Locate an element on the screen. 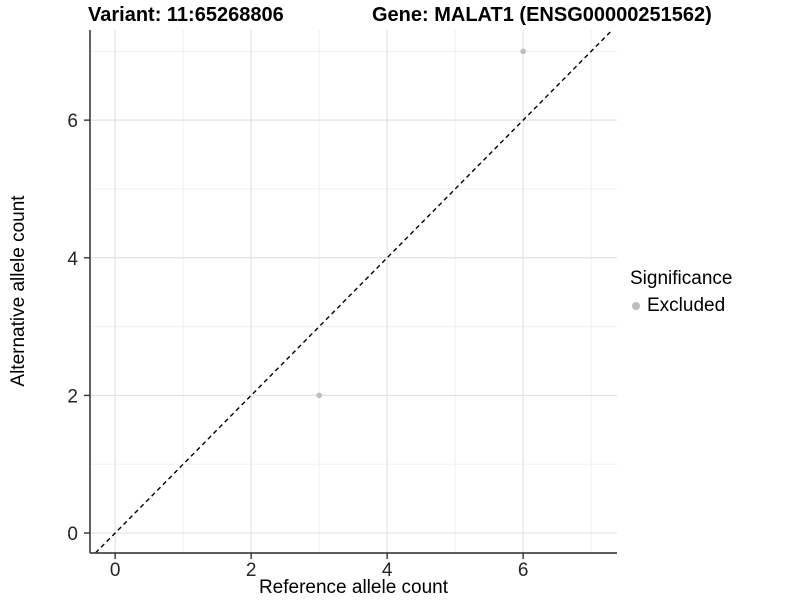  x-tick-label: 4 is located at coordinates (387, 570).